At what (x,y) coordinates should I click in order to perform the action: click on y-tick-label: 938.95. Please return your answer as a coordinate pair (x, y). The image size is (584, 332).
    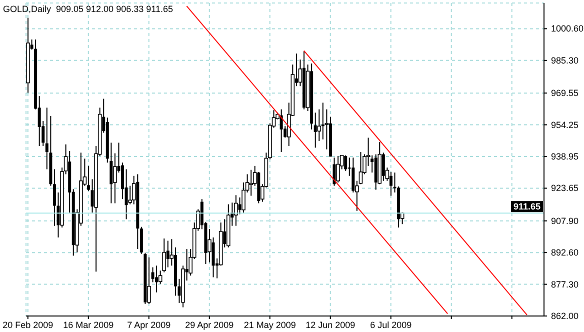
    Looking at the image, I should click on (565, 156).